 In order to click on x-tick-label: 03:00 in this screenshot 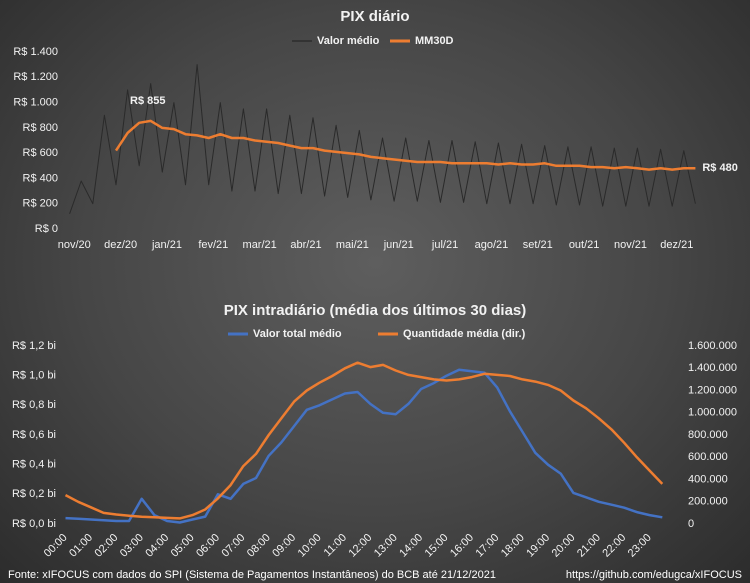, I will do `click(132, 546)`.